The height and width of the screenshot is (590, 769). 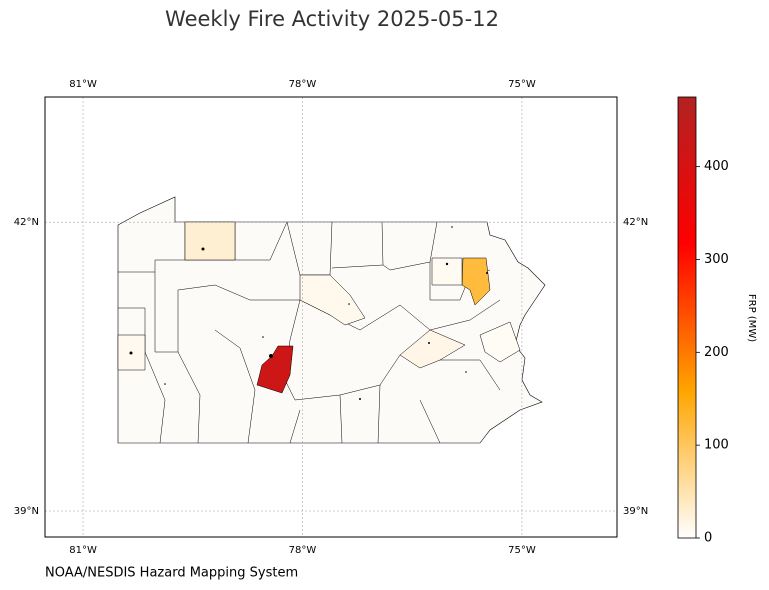 What do you see at coordinates (716, 352) in the screenshot?
I see `colorbar-tick-label: 200` at bounding box center [716, 352].